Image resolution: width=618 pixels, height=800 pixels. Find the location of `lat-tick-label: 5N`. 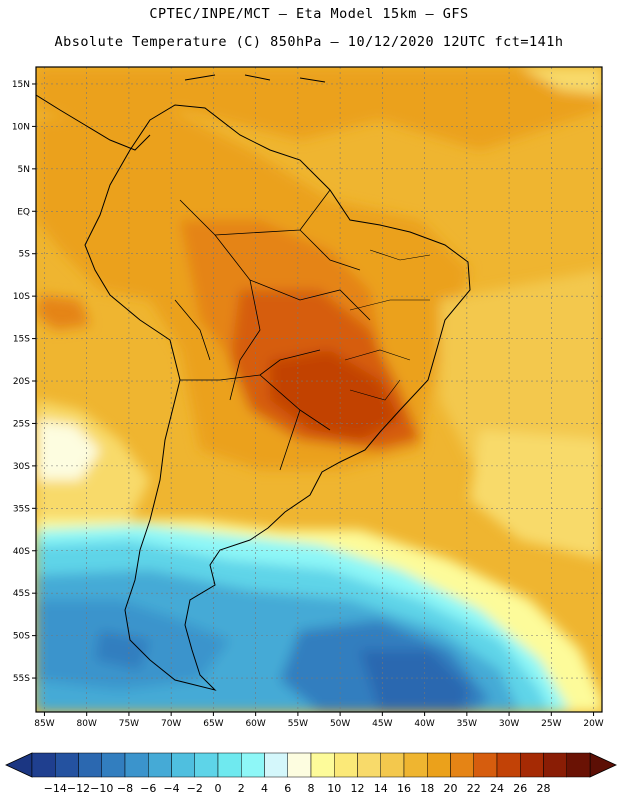

lat-tick-label: 5N is located at coordinates (24, 170).